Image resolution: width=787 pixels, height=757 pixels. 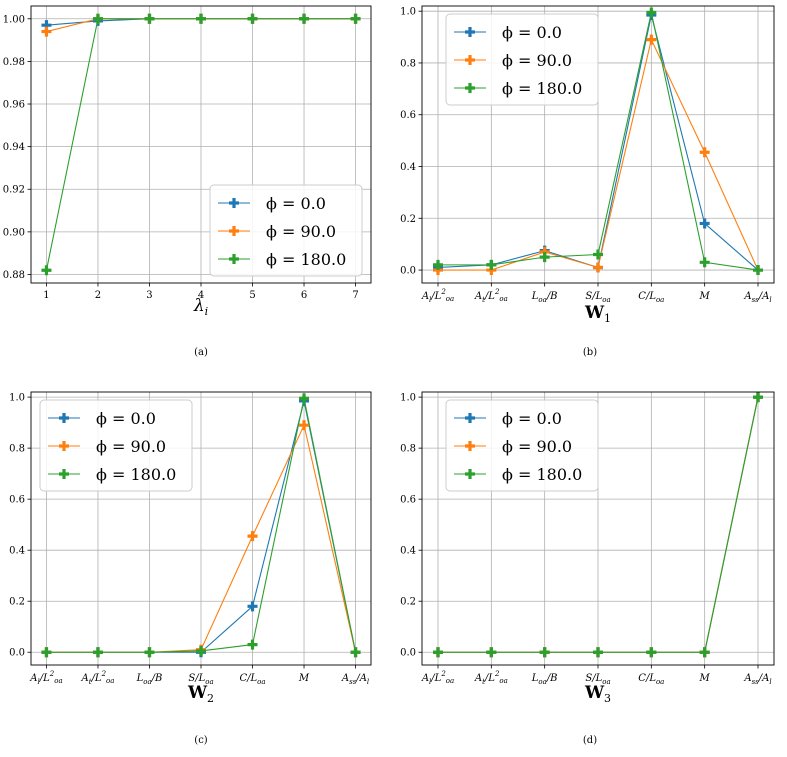 I want to click on x-axis-label: W2, so click(x=200, y=694).